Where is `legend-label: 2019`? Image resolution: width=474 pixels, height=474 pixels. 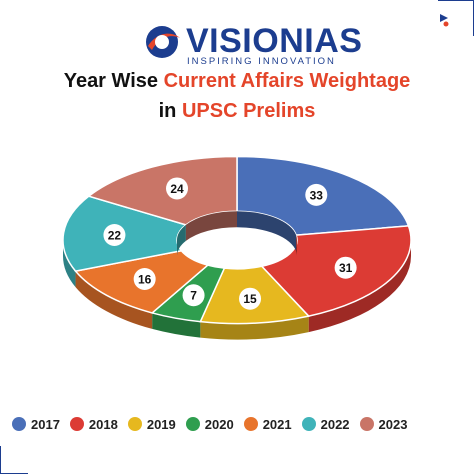 legend-label: 2019 is located at coordinates (161, 424).